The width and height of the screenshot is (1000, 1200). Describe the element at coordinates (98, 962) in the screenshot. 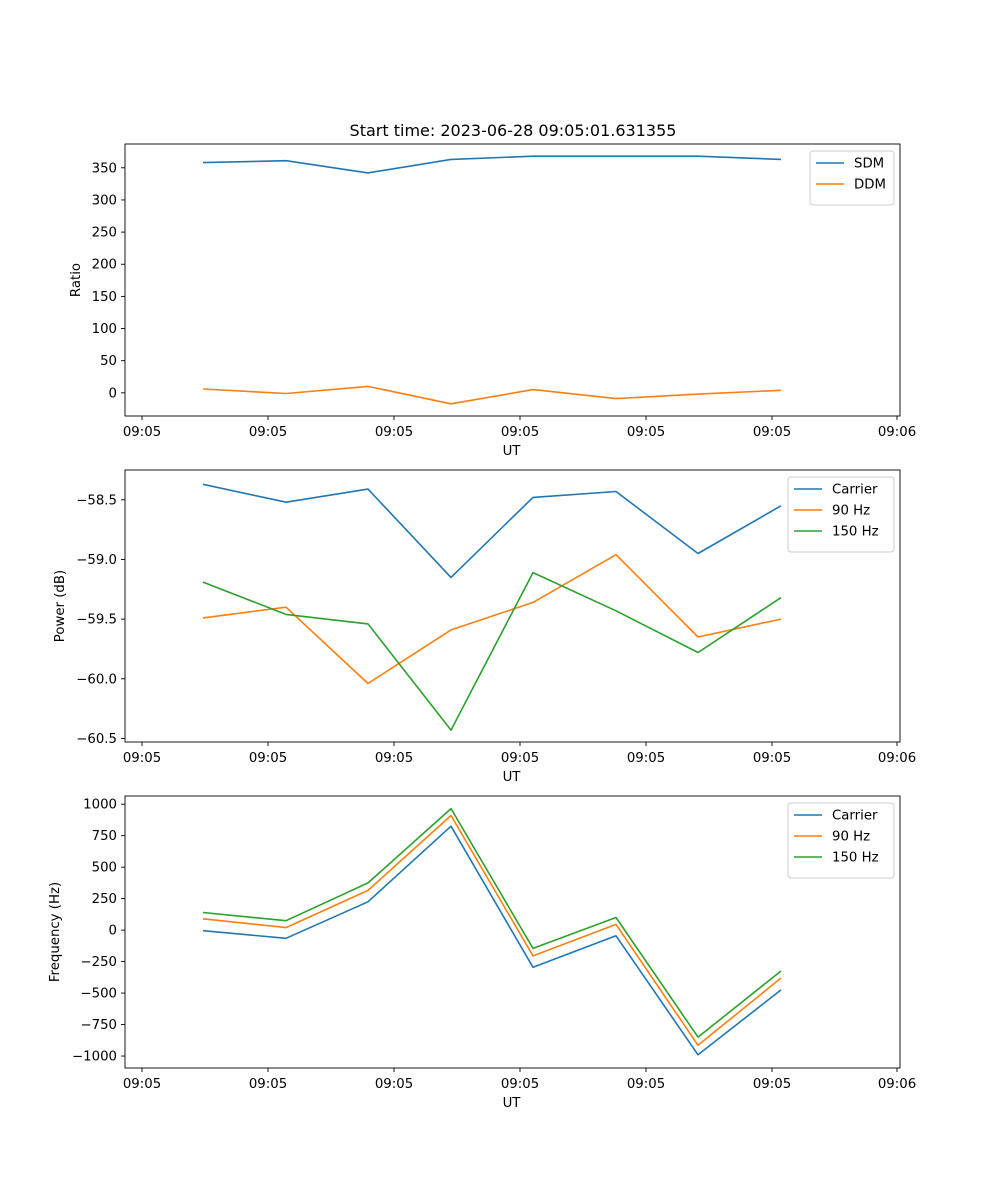

I see `y-tick-label: −250` at that location.